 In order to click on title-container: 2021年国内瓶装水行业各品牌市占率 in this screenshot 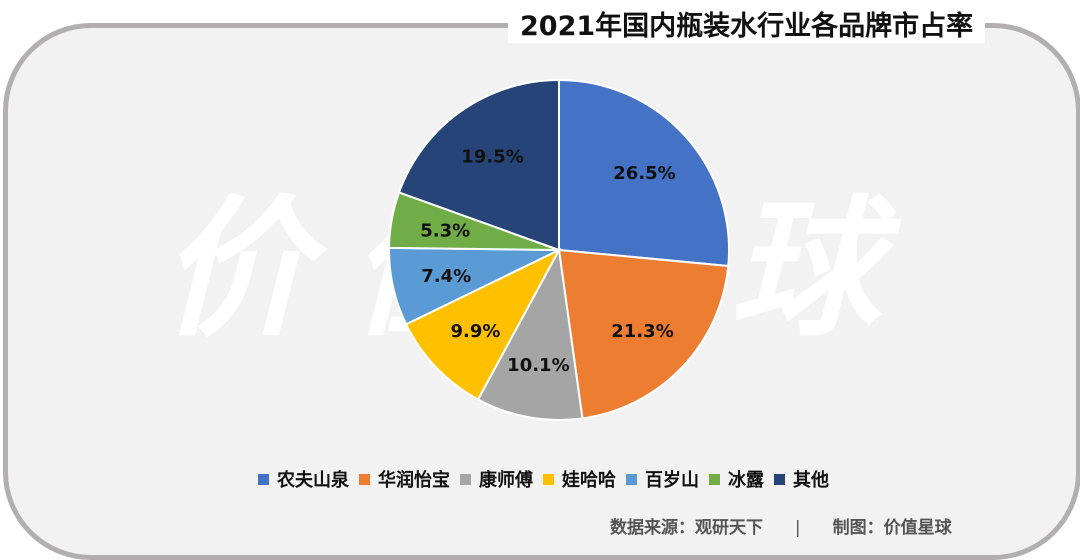, I will do `click(747, 23)`.